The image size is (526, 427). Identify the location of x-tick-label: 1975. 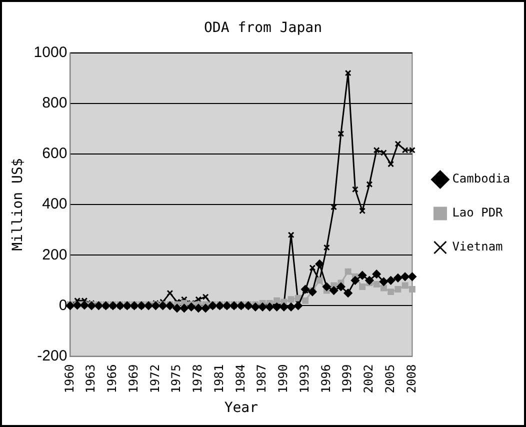
(176, 379).